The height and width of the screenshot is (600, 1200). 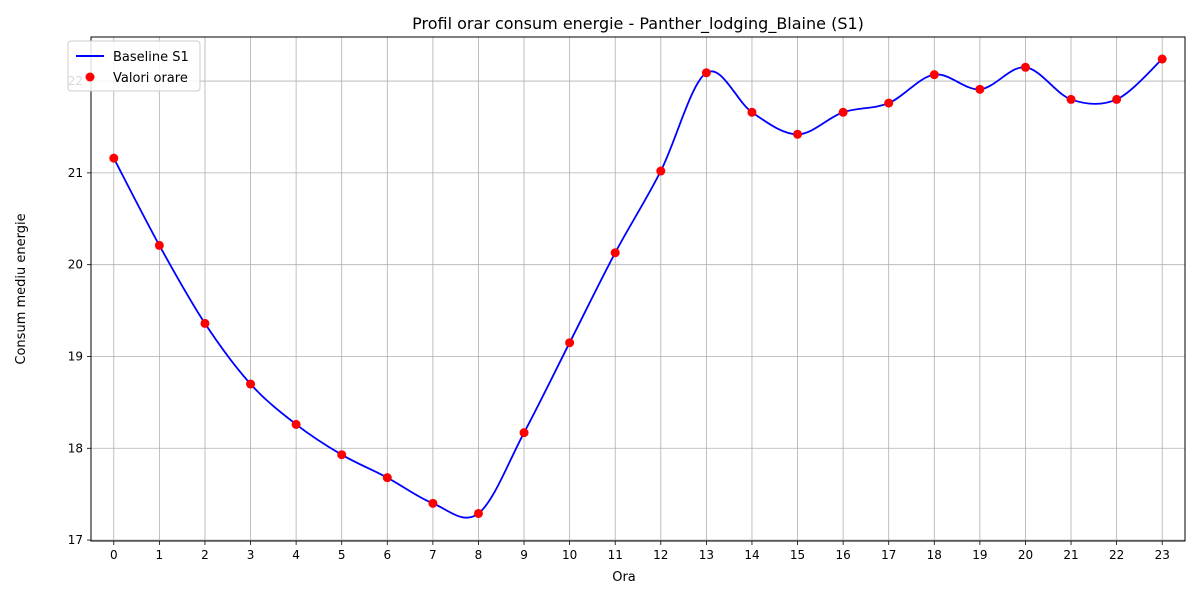 I want to click on x-axis-label: Ora, so click(x=624, y=577).